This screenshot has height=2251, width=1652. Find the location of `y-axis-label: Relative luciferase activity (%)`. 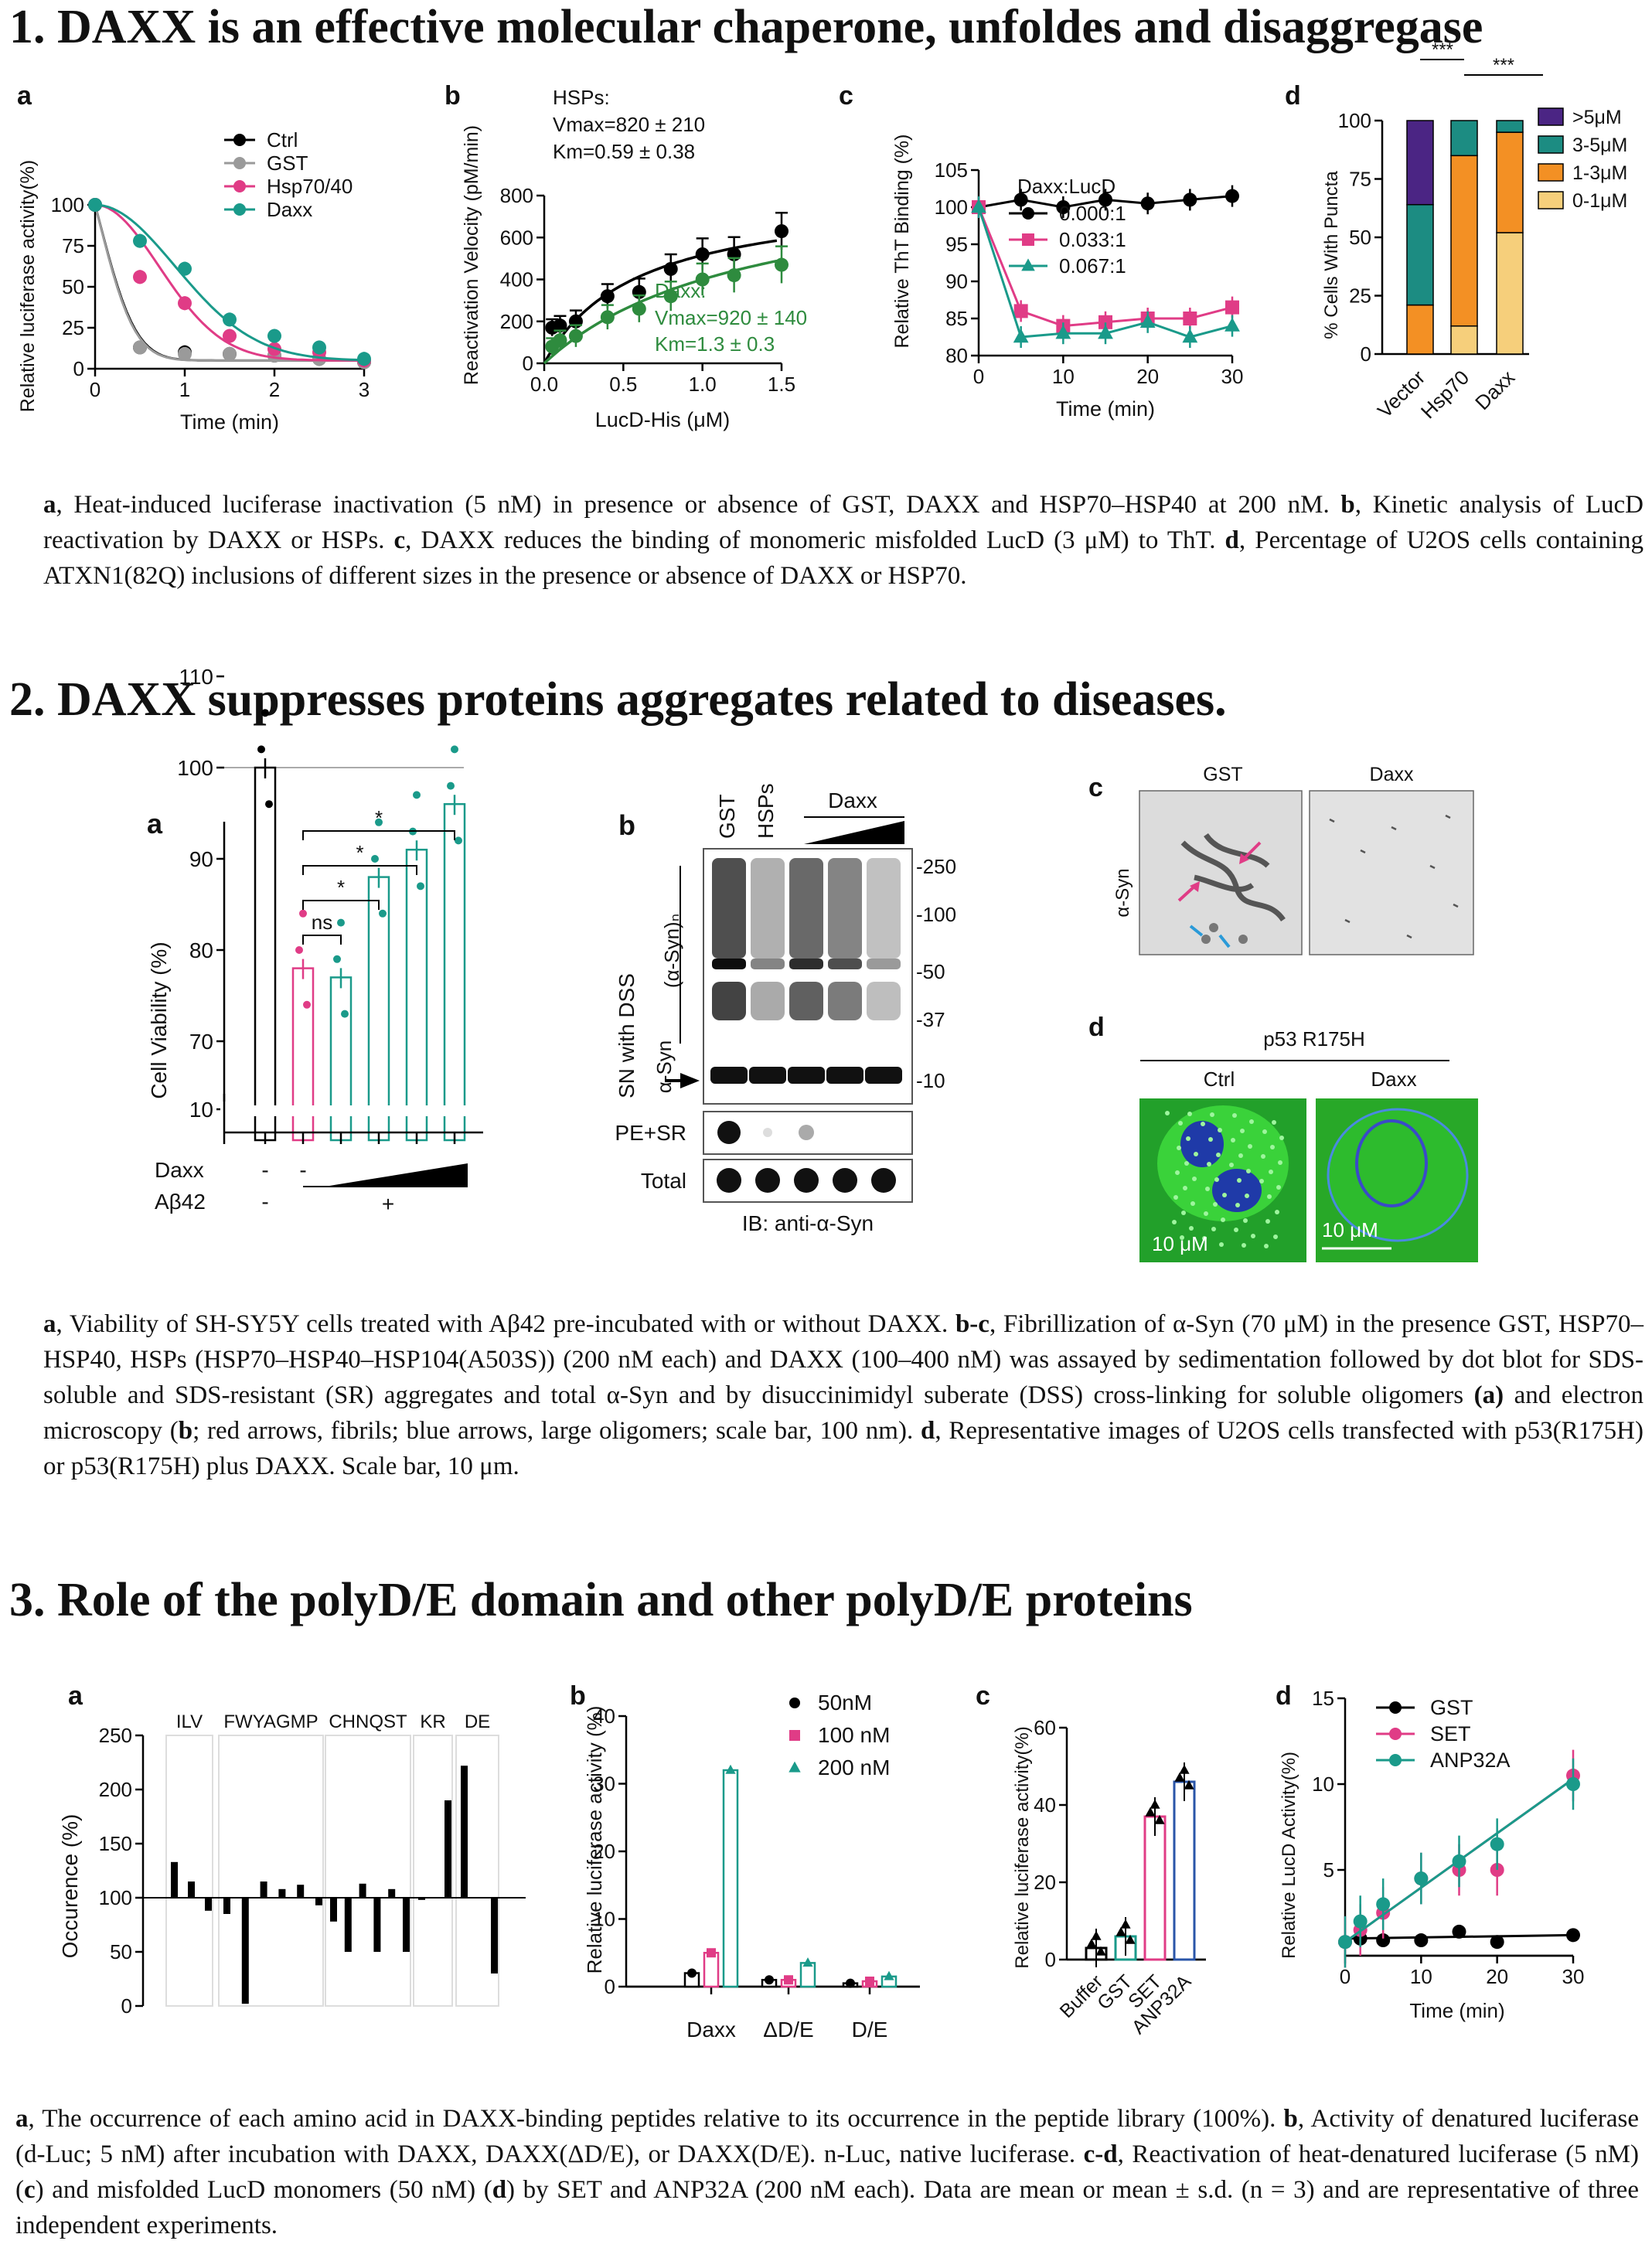

y-axis-label: Relative luciferase activity (%) is located at coordinates (594, 1840).